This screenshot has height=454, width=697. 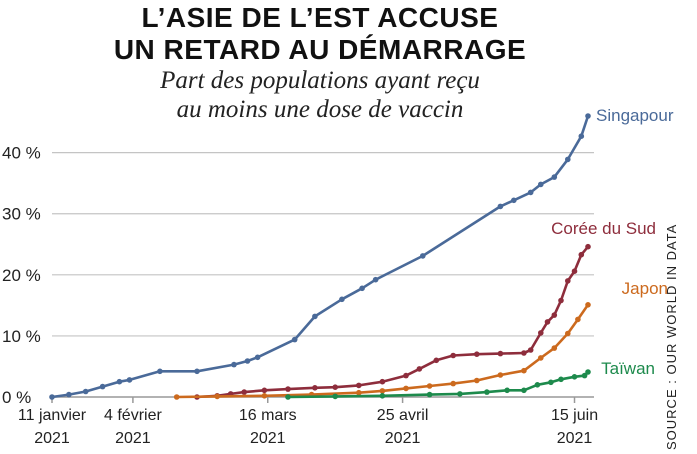 I want to click on x-tick-label-2: 16 mars, so click(x=268, y=415).